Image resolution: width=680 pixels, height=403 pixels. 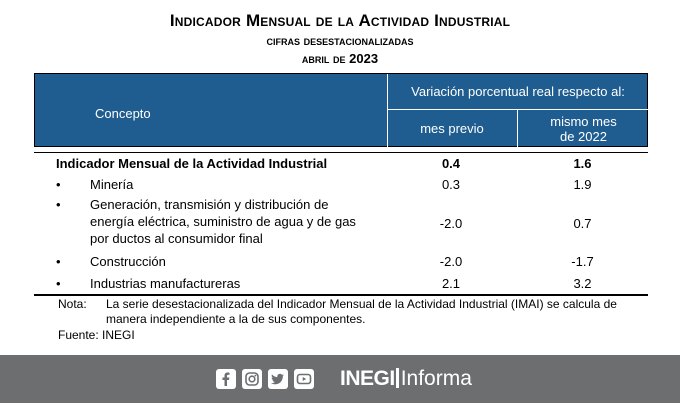 I want to click on header-variation: Variación porcentual real respecto al:, so click(x=518, y=91).